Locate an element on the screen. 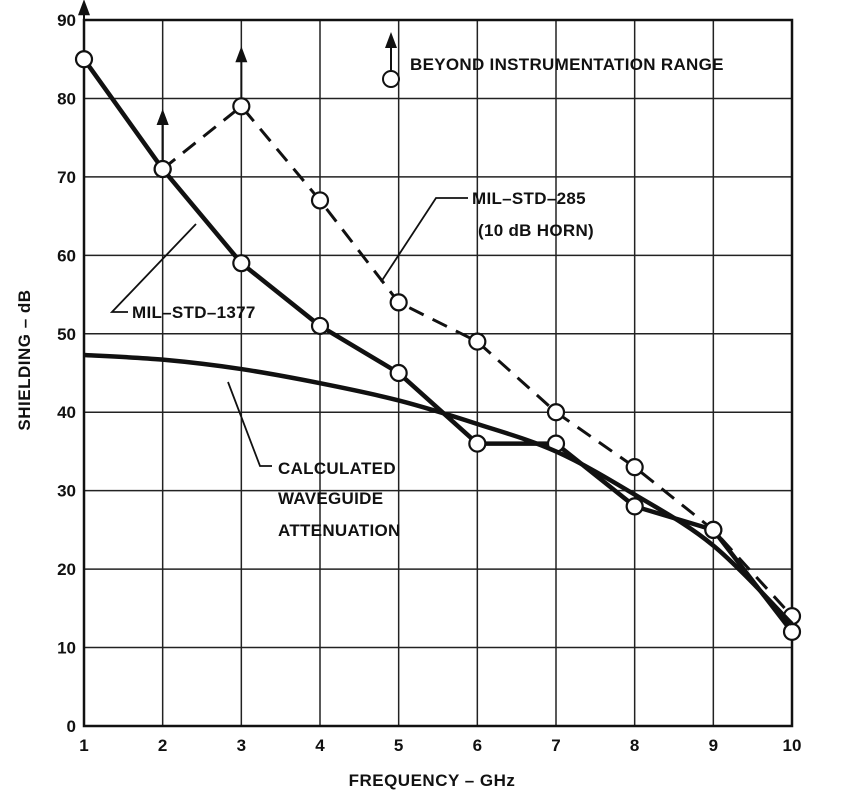  legend-arrowhead is located at coordinates (391, 40).